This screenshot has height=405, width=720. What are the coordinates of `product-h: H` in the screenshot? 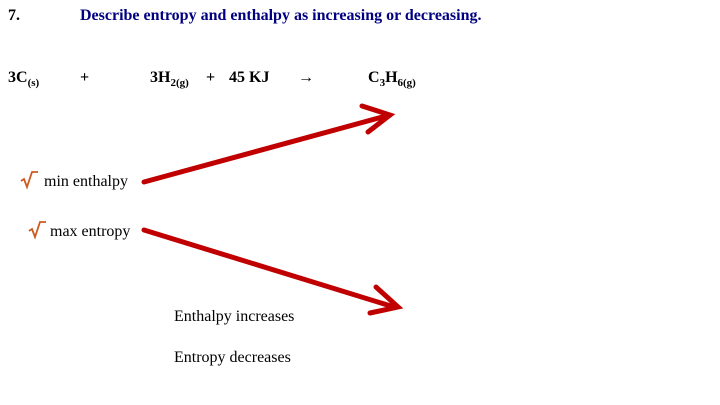 It's located at (391, 77).